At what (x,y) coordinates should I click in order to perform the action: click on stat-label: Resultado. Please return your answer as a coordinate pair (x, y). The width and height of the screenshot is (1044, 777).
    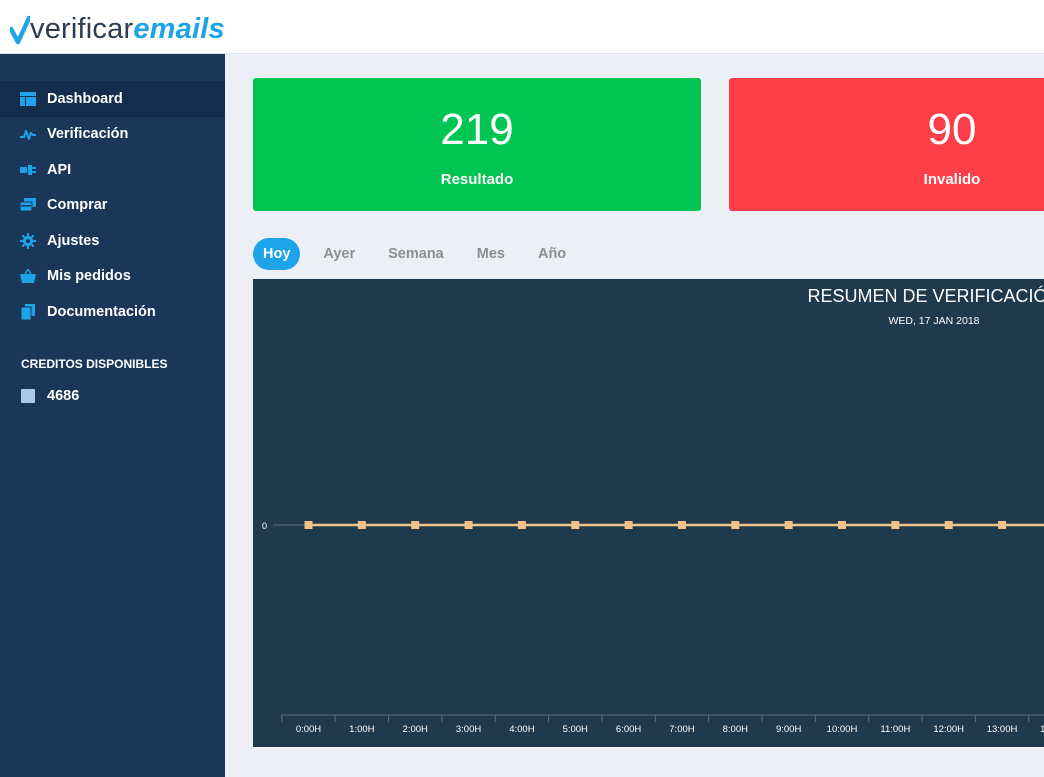
    Looking at the image, I should click on (477, 179).